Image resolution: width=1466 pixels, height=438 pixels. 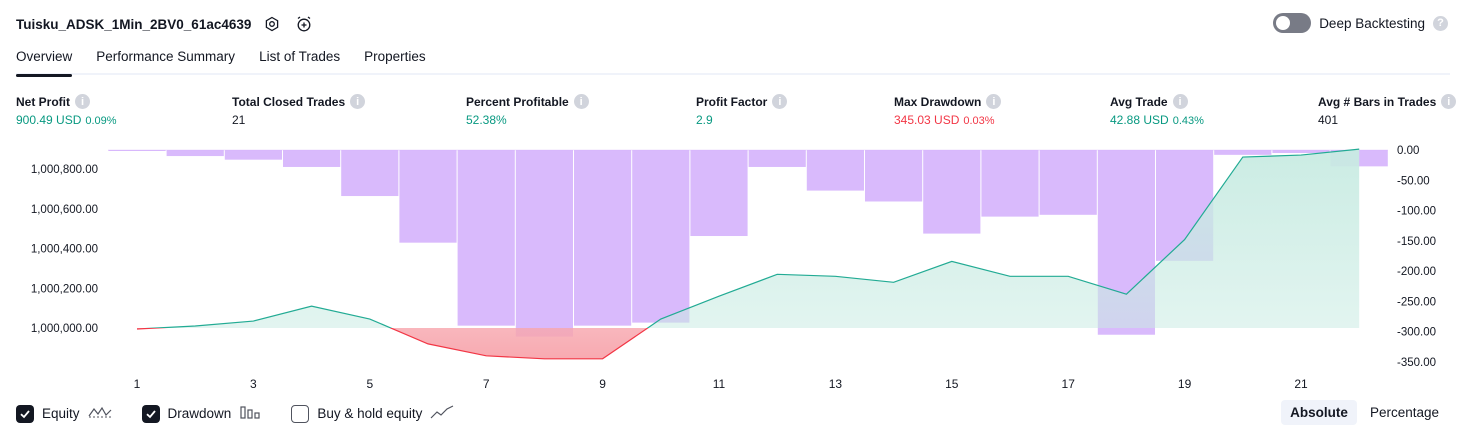 What do you see at coordinates (64, 210) in the screenshot?
I see `left-axis-label: 1,000,600.00` at bounding box center [64, 210].